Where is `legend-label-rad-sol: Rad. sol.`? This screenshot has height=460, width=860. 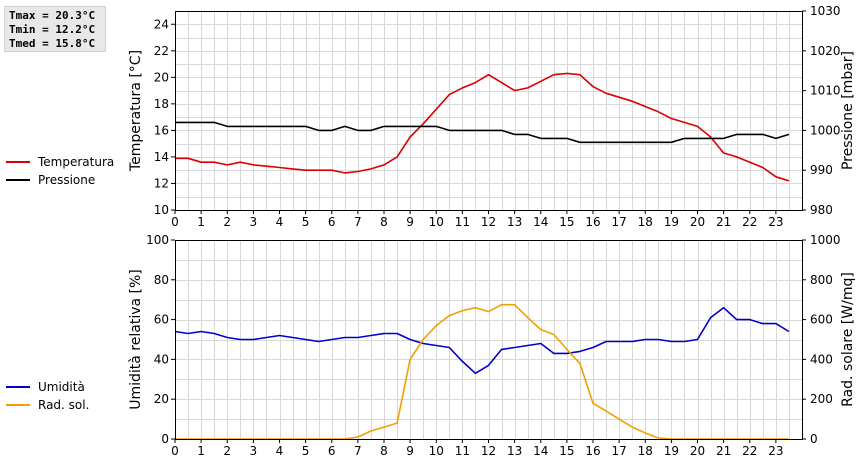
legend-label-rad-sol: Rad. sol. is located at coordinates (63, 405).